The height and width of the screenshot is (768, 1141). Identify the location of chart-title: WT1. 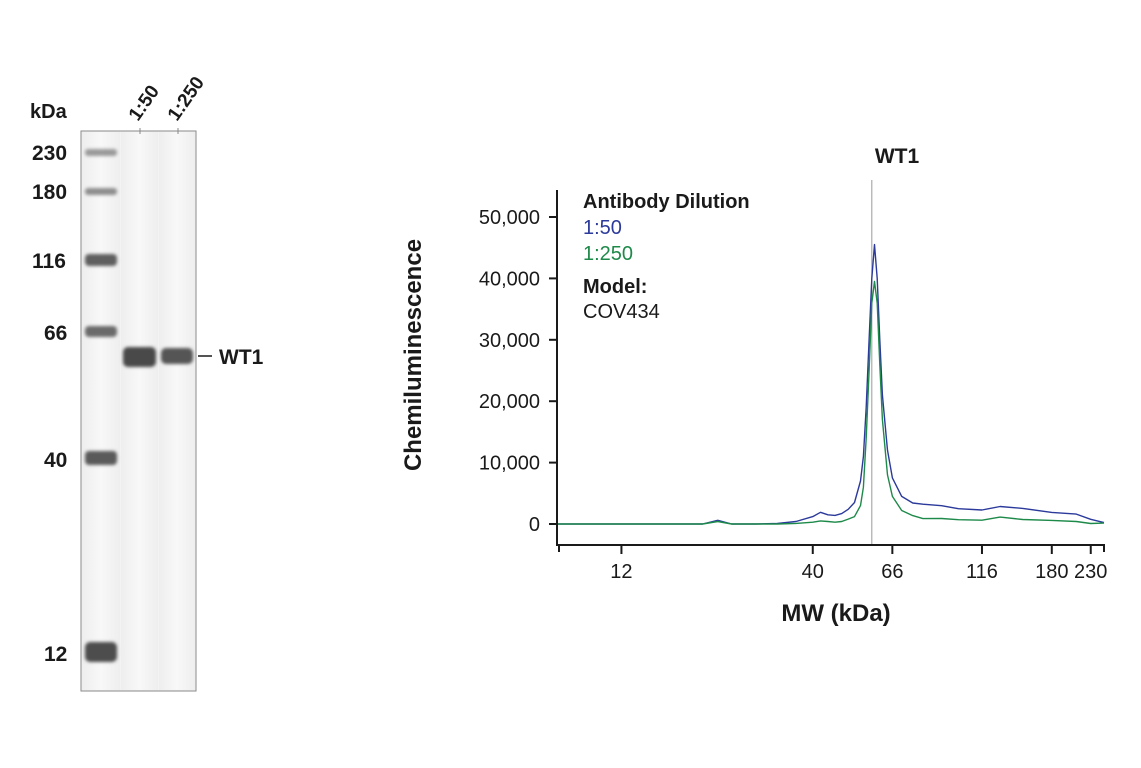
(897, 156).